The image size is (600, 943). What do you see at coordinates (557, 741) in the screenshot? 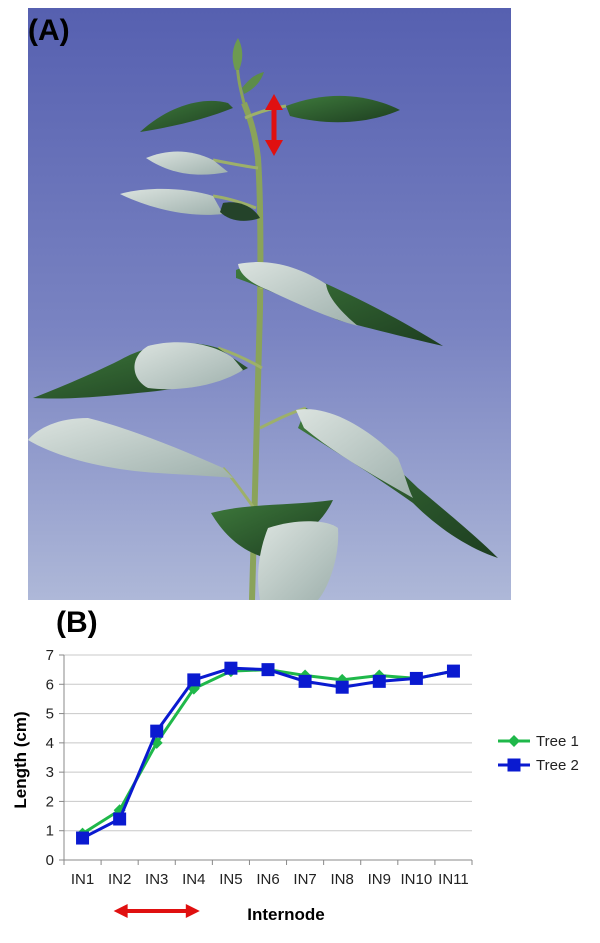
I see `legend-label: Tree 1` at bounding box center [557, 741].